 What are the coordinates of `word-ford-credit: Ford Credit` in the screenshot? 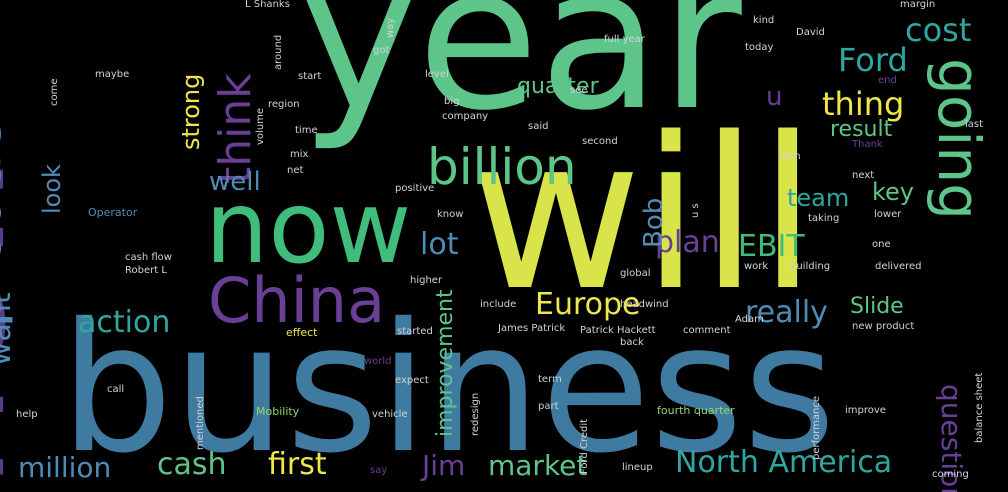 It's located at (584, 446).